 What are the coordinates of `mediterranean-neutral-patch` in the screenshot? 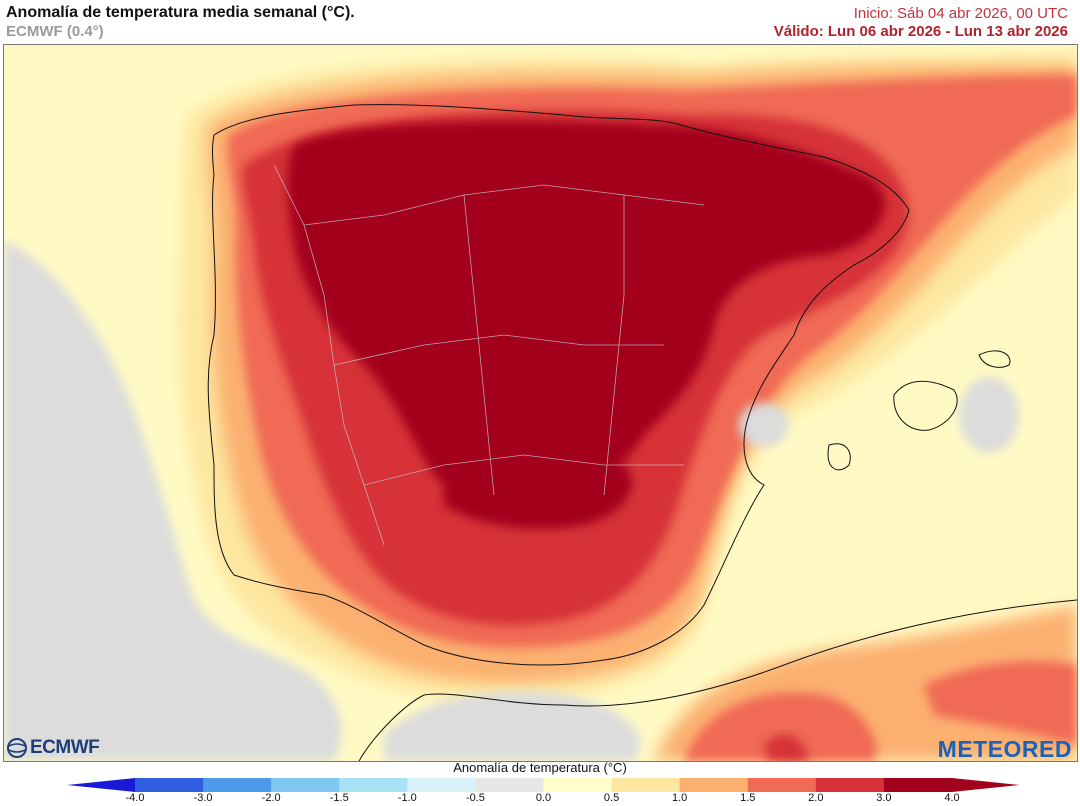 It's located at (764, 425).